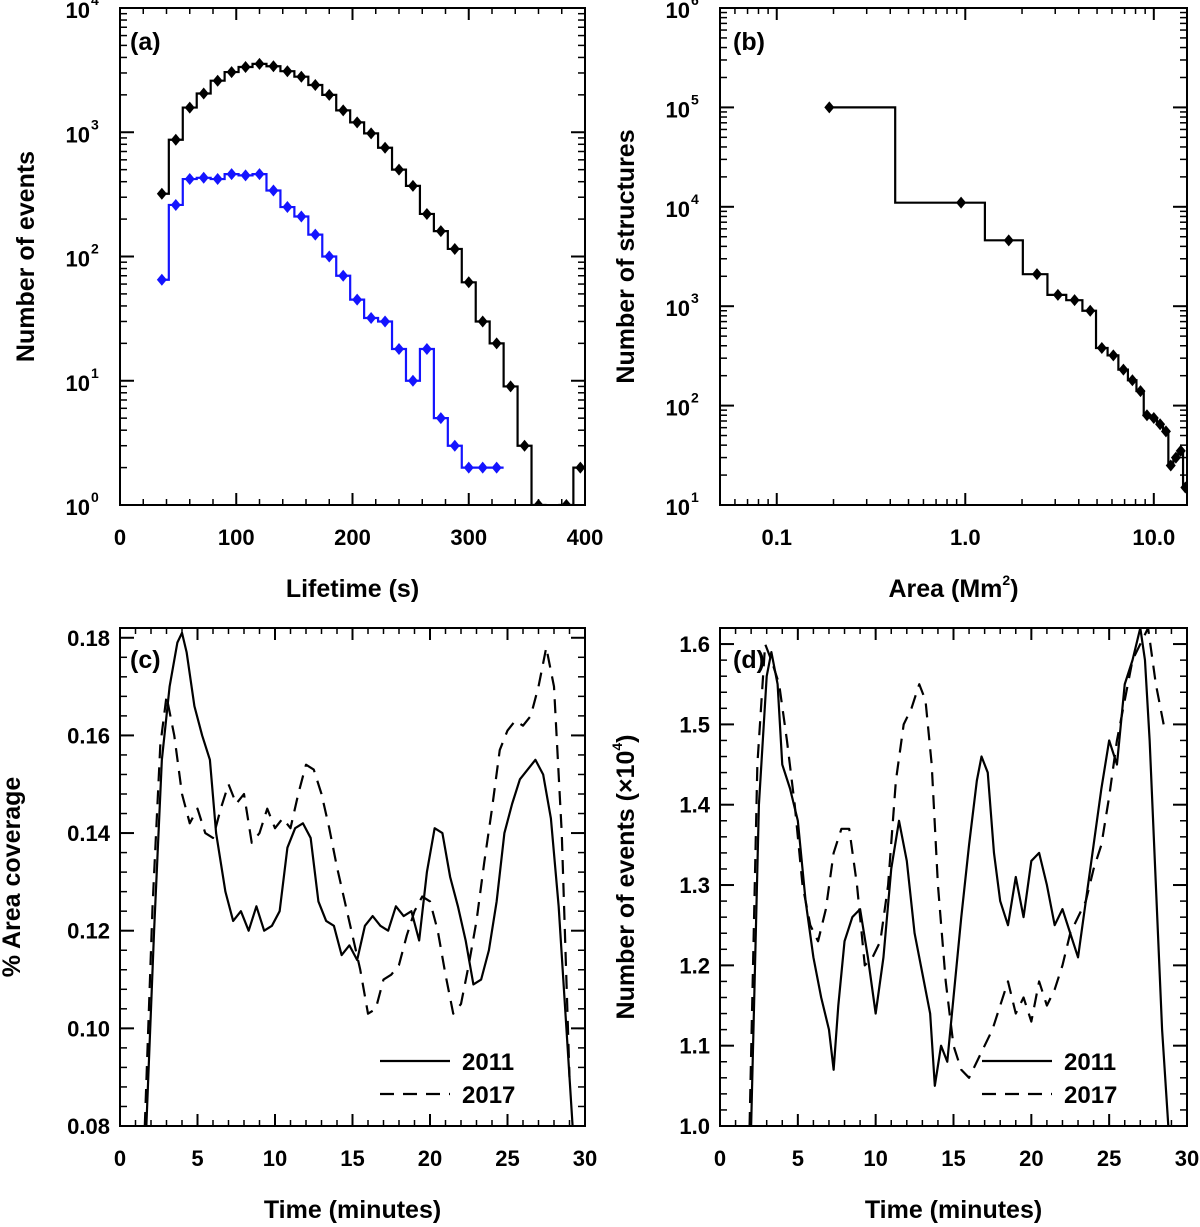  What do you see at coordinates (1090, 1095) in the screenshot?
I see `legend-label: 2017` at bounding box center [1090, 1095].